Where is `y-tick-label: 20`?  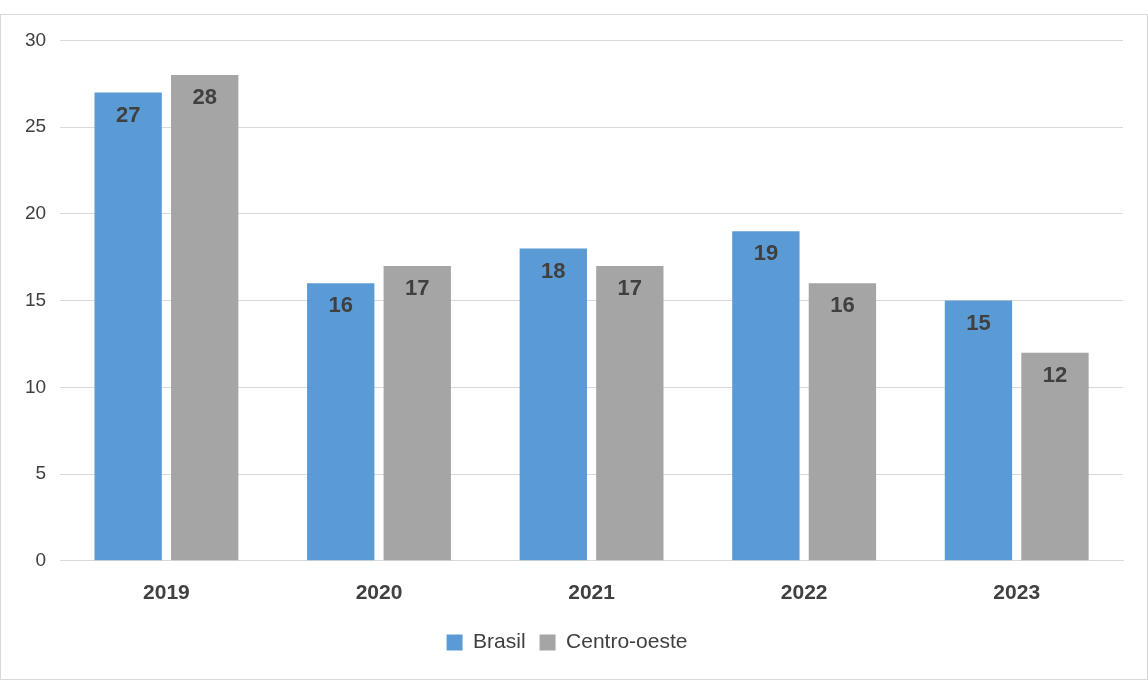 y-tick-label: 20 is located at coordinates (35, 213).